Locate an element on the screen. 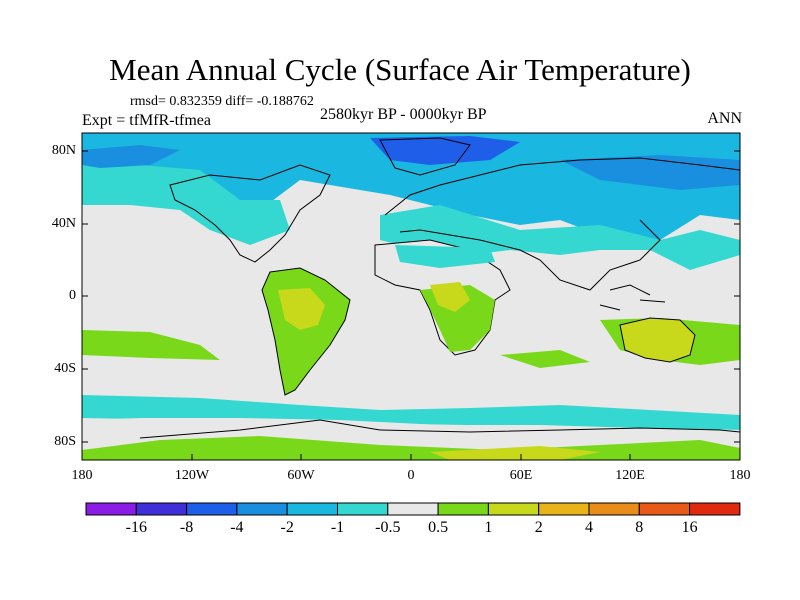  amazon-yellow-patch is located at coordinates (301, 309).